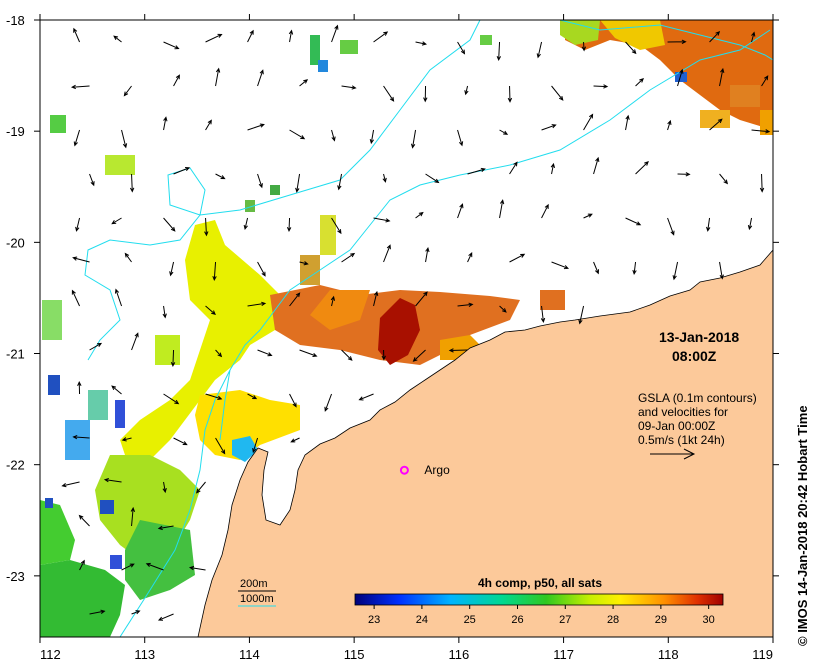 This screenshot has height=672, width=818. Describe the element at coordinates (563, 654) in the screenshot. I see `x-tick-label: 117` at that location.